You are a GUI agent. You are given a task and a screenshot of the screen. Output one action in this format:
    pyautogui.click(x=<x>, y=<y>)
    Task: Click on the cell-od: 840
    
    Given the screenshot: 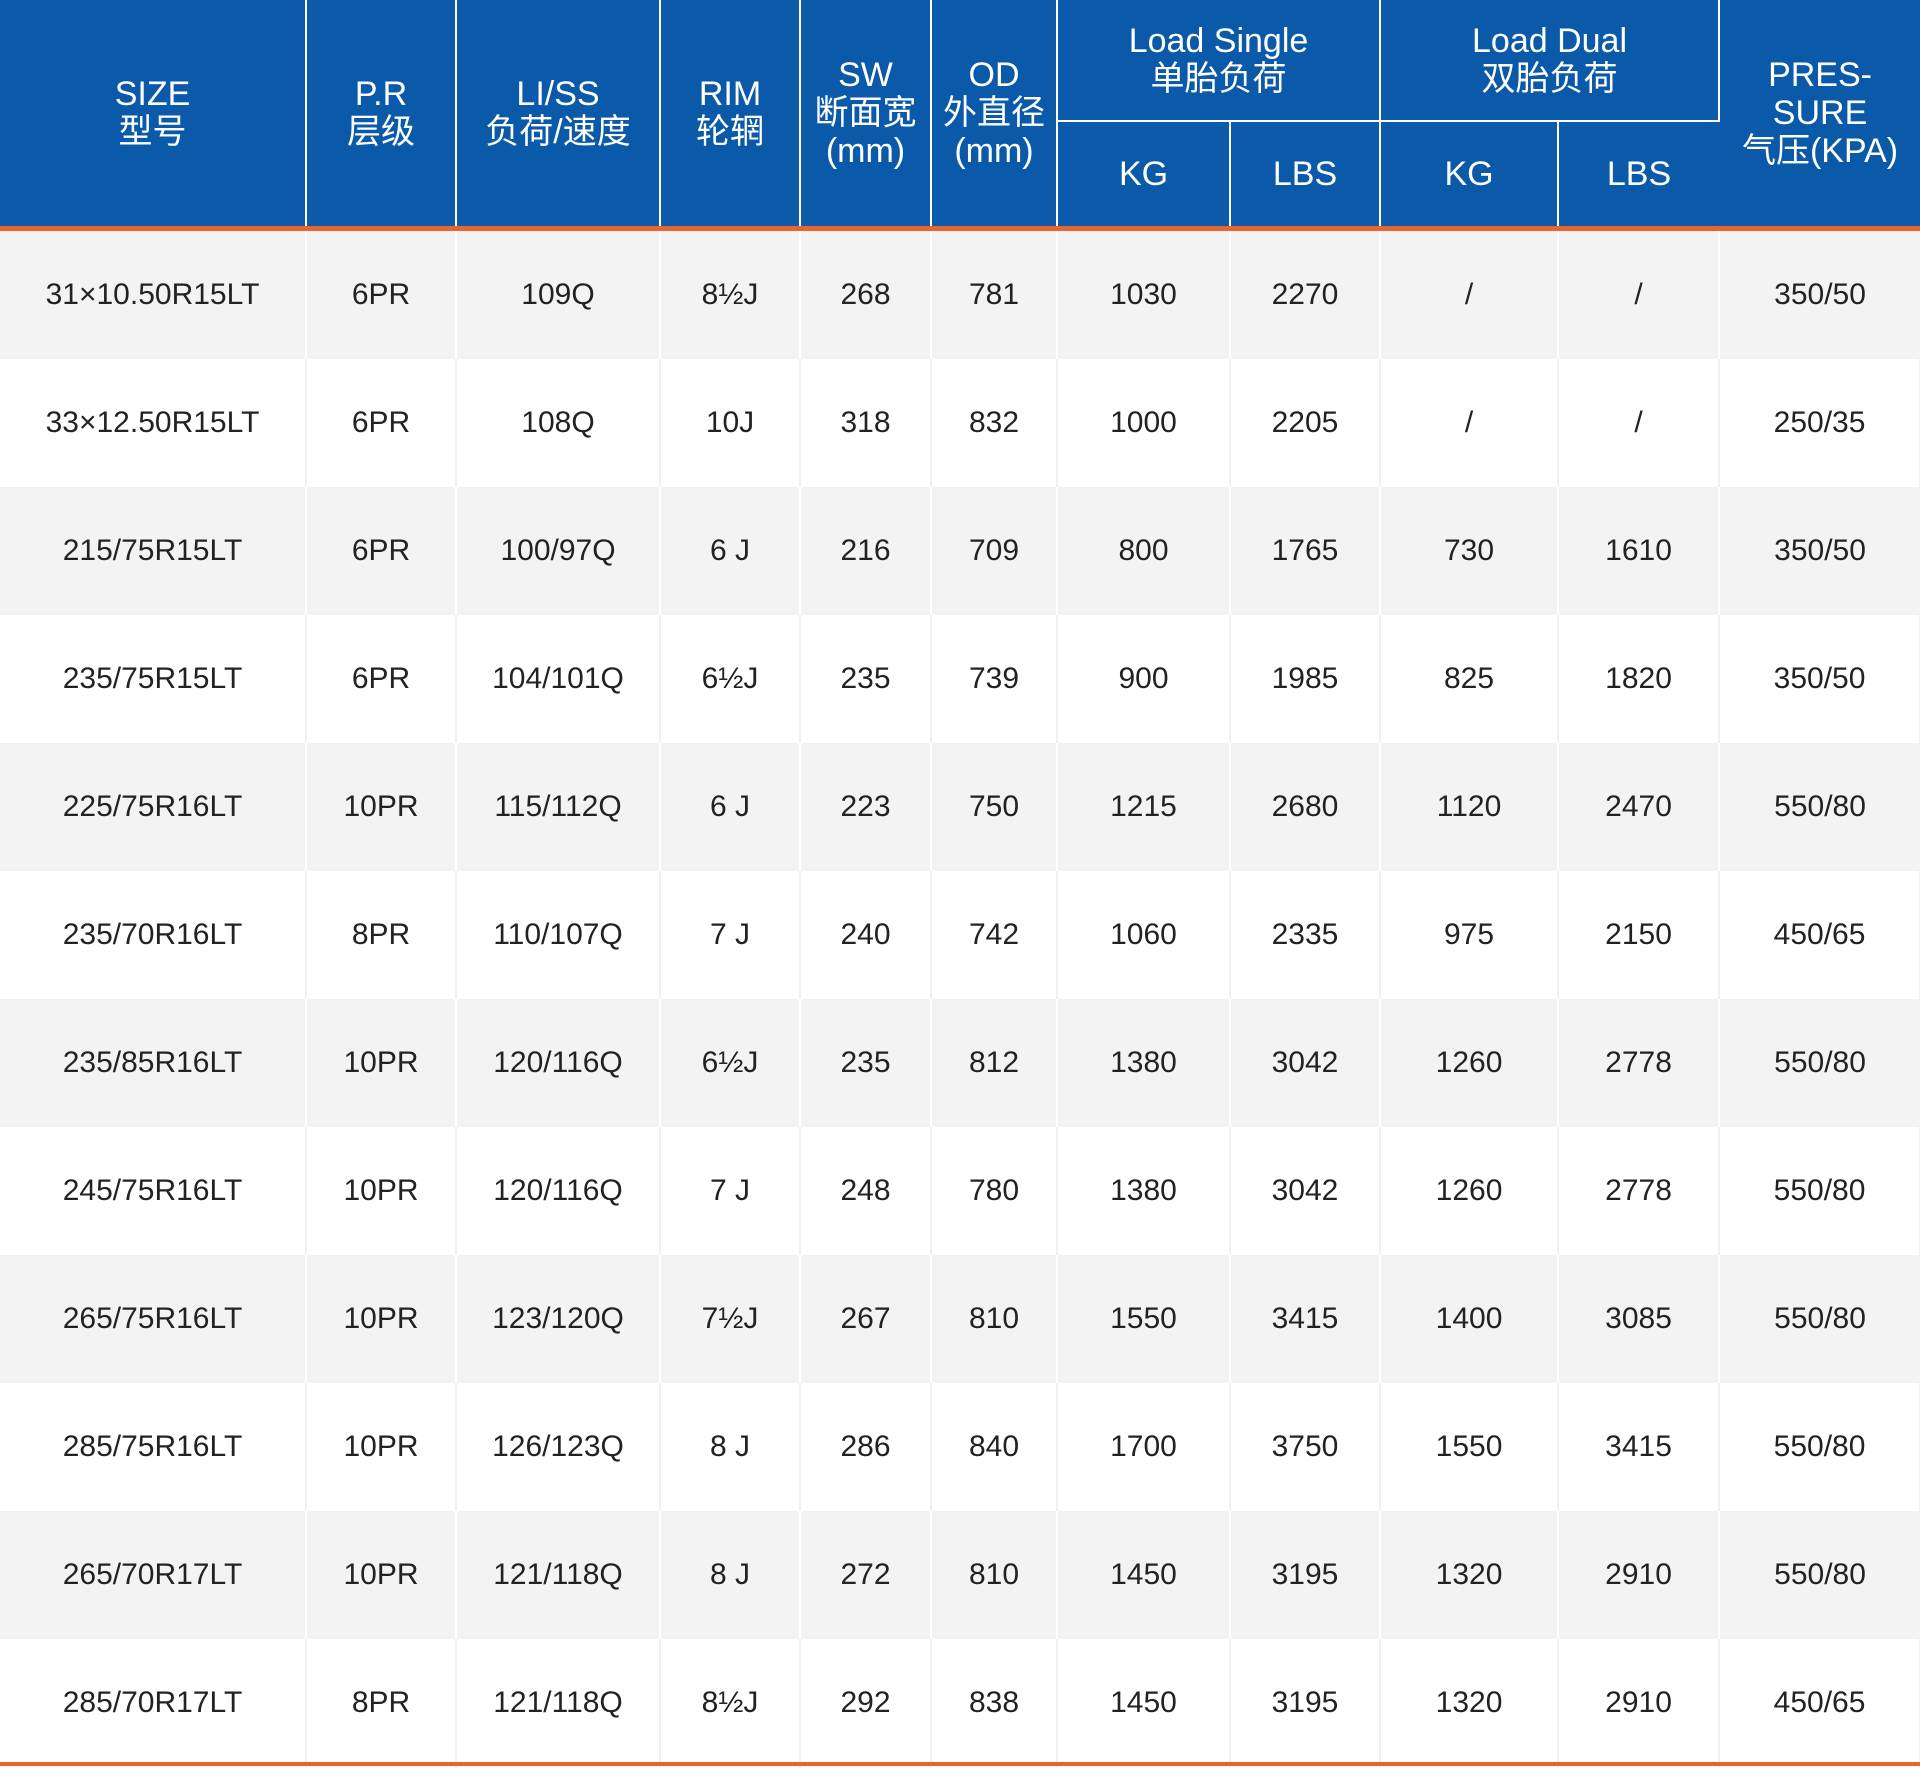 What is the action you would take?
    pyautogui.click(x=994, y=1447)
    